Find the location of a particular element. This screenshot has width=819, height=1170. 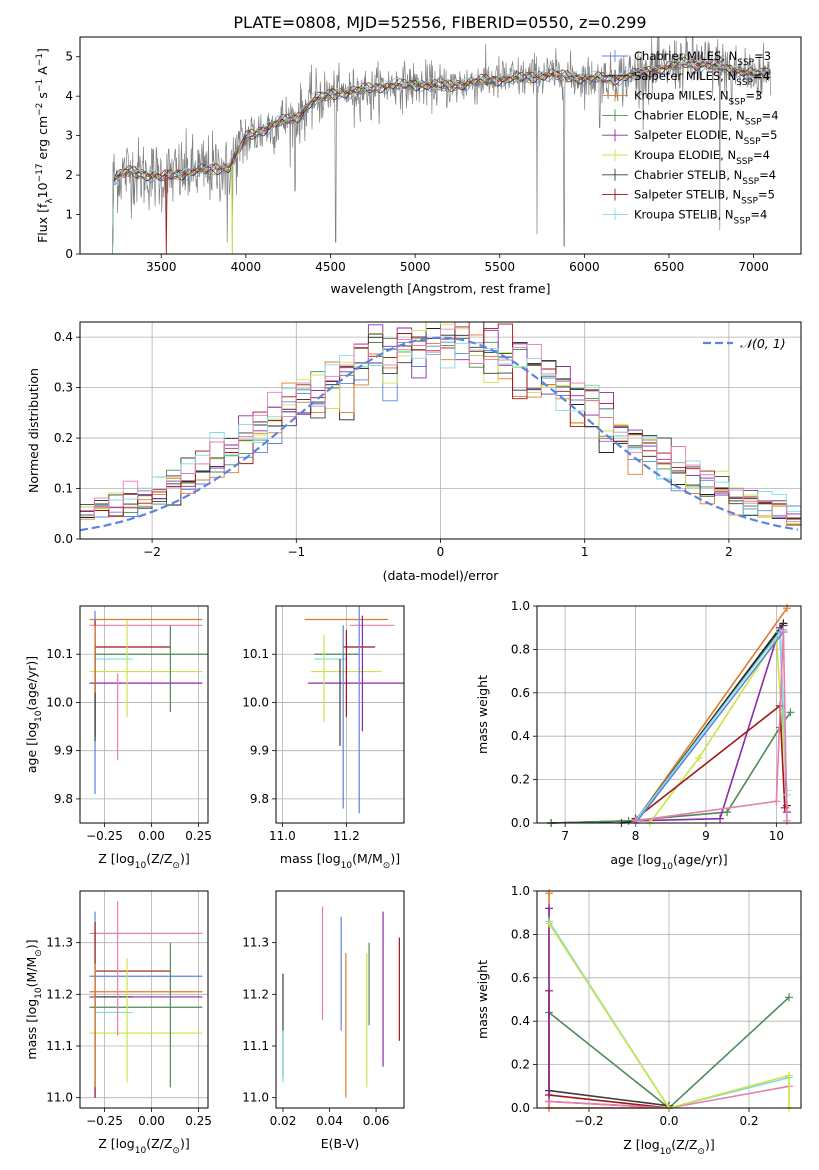

weight-line-chabrier_elodie is located at coordinates (671, 767).